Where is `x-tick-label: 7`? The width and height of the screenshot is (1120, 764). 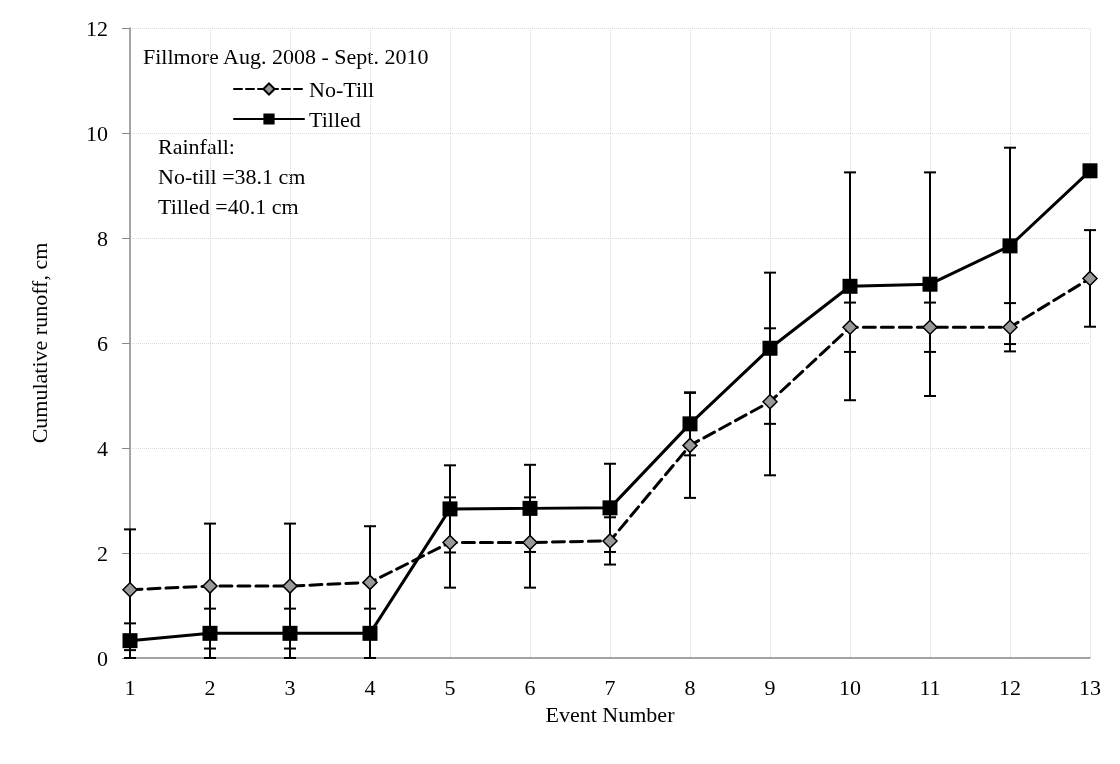
x-tick-label: 7 is located at coordinates (610, 687).